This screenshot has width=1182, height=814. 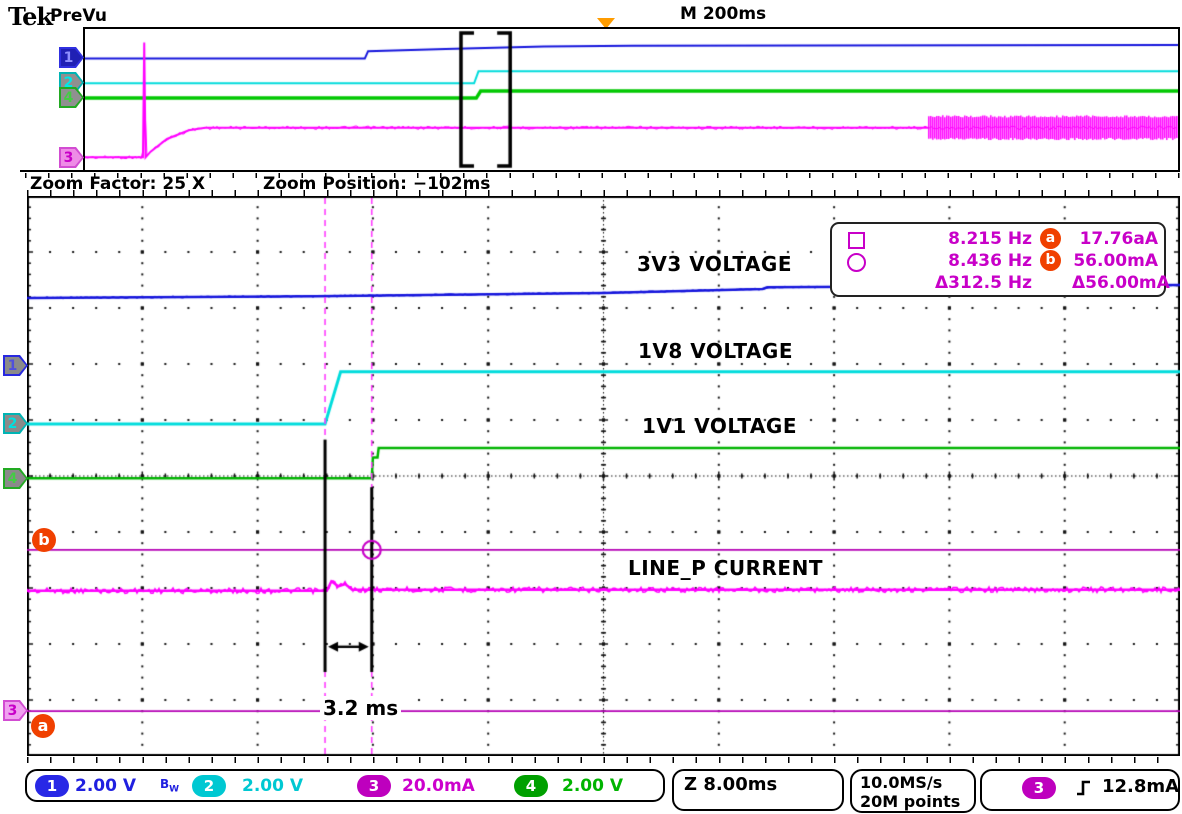 What do you see at coordinates (438, 786) in the screenshot?
I see `channel-3-scale-value: 20.0mA` at bounding box center [438, 786].